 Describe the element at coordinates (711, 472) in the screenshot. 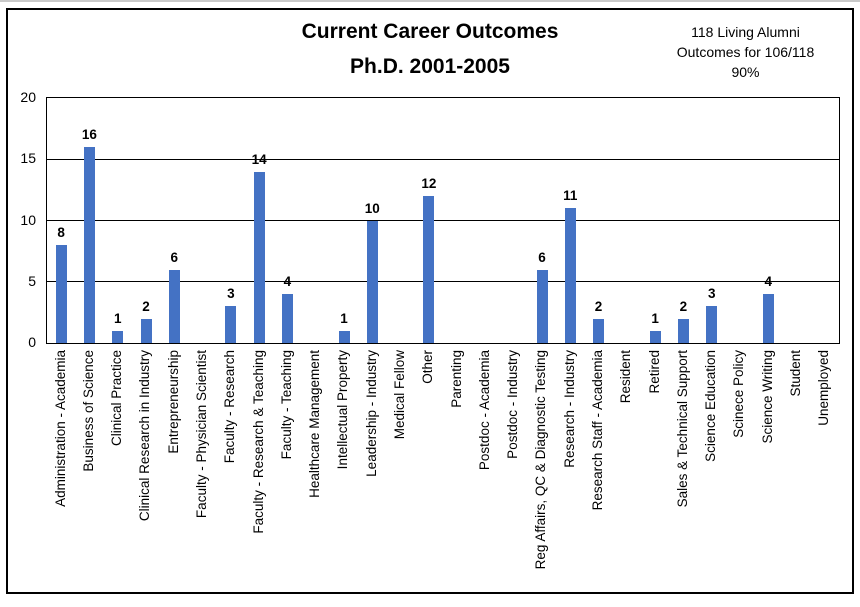

I see `x-axis-category-label: Science Education` at that location.